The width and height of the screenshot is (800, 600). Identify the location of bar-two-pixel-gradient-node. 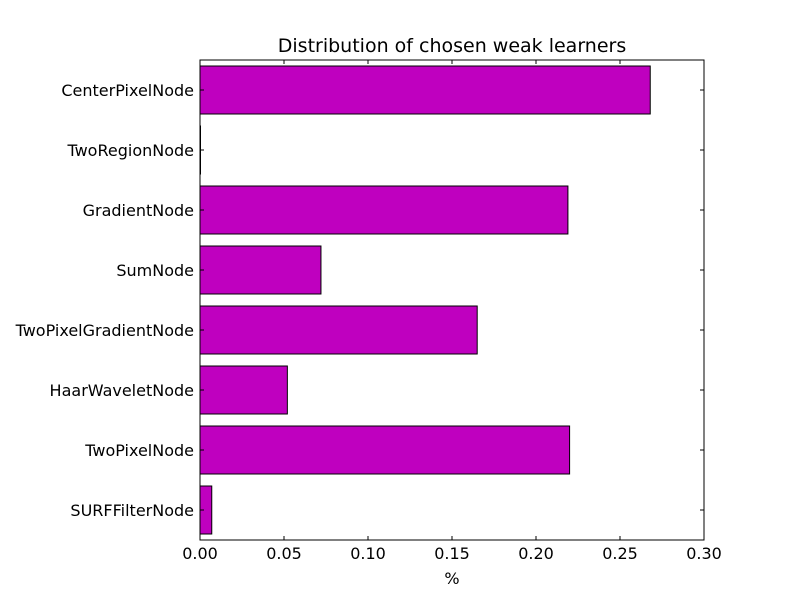
(338, 330).